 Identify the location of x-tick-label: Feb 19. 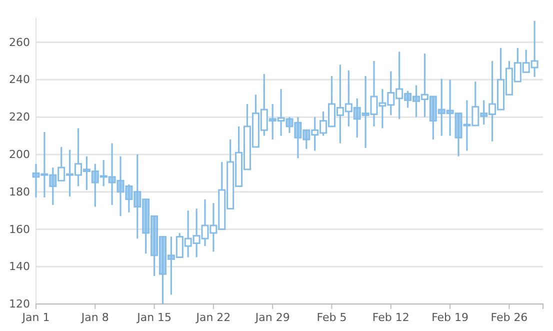
(450, 317).